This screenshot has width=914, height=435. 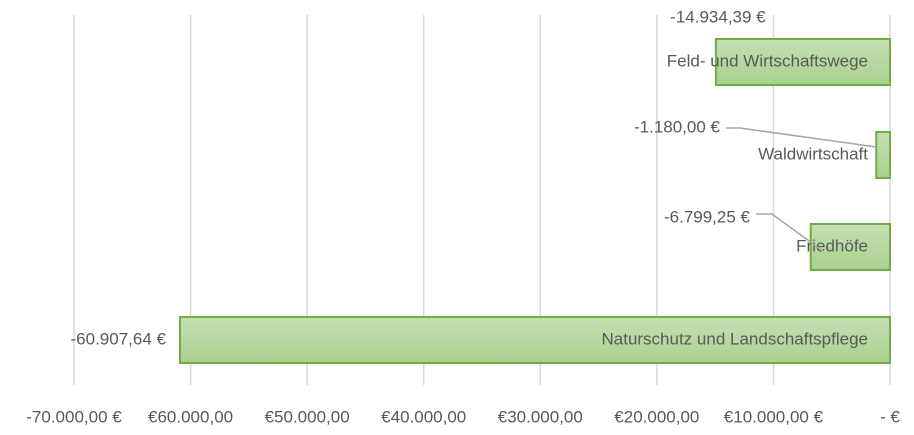 What do you see at coordinates (307, 416) in the screenshot?
I see `x-tick-label: €50.000,00` at bounding box center [307, 416].